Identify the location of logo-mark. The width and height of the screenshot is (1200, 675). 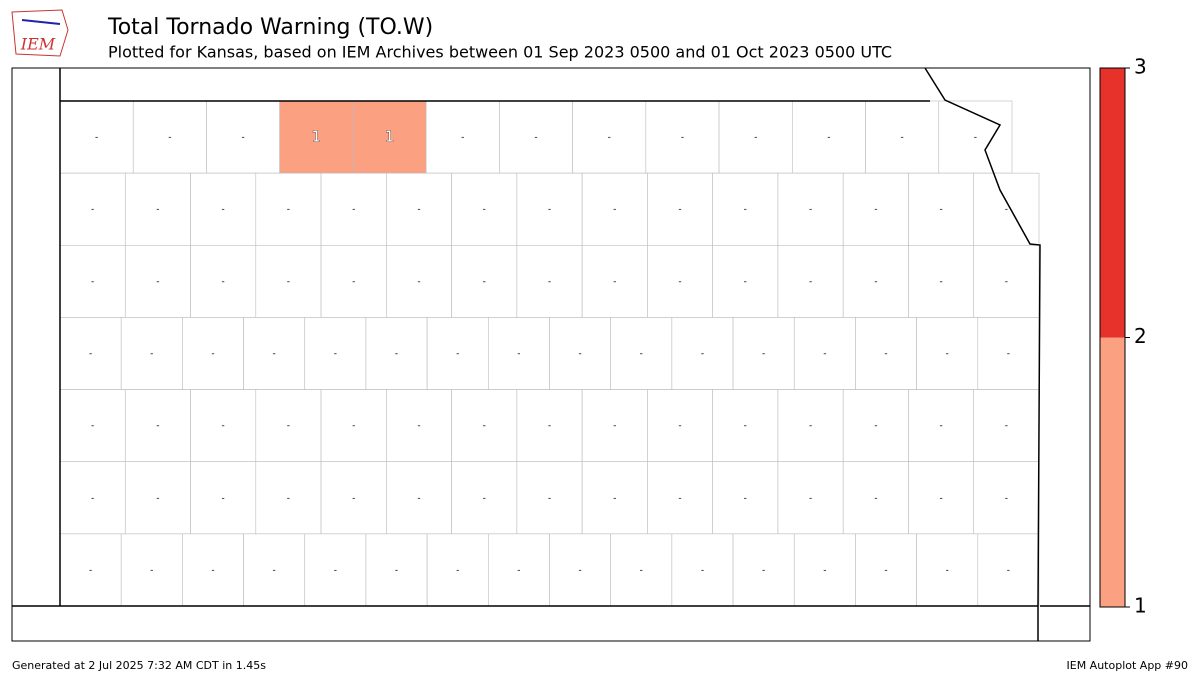
(41, 22).